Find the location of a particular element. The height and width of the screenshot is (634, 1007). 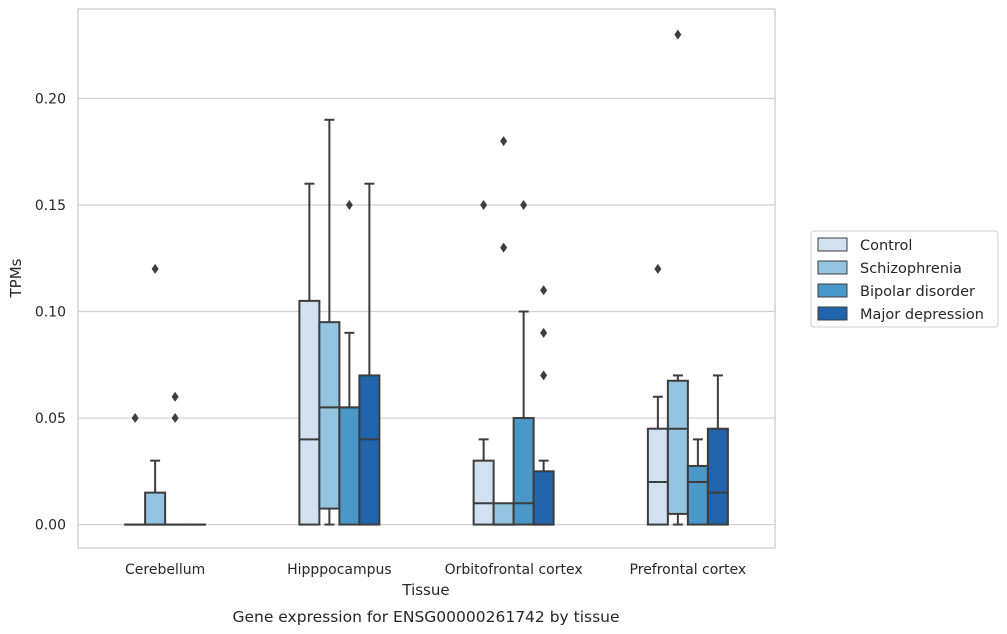

y-axis-ticks: 0.00 0.05 0.10 0.15 0.20 is located at coordinates (50, 312).